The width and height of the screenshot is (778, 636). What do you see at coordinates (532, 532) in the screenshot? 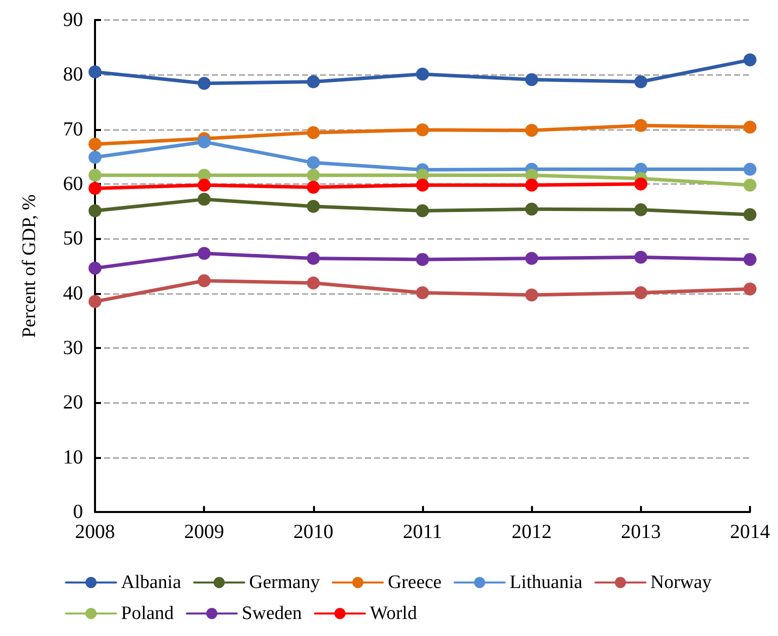
I see `x-tick-label: 2012` at bounding box center [532, 532].